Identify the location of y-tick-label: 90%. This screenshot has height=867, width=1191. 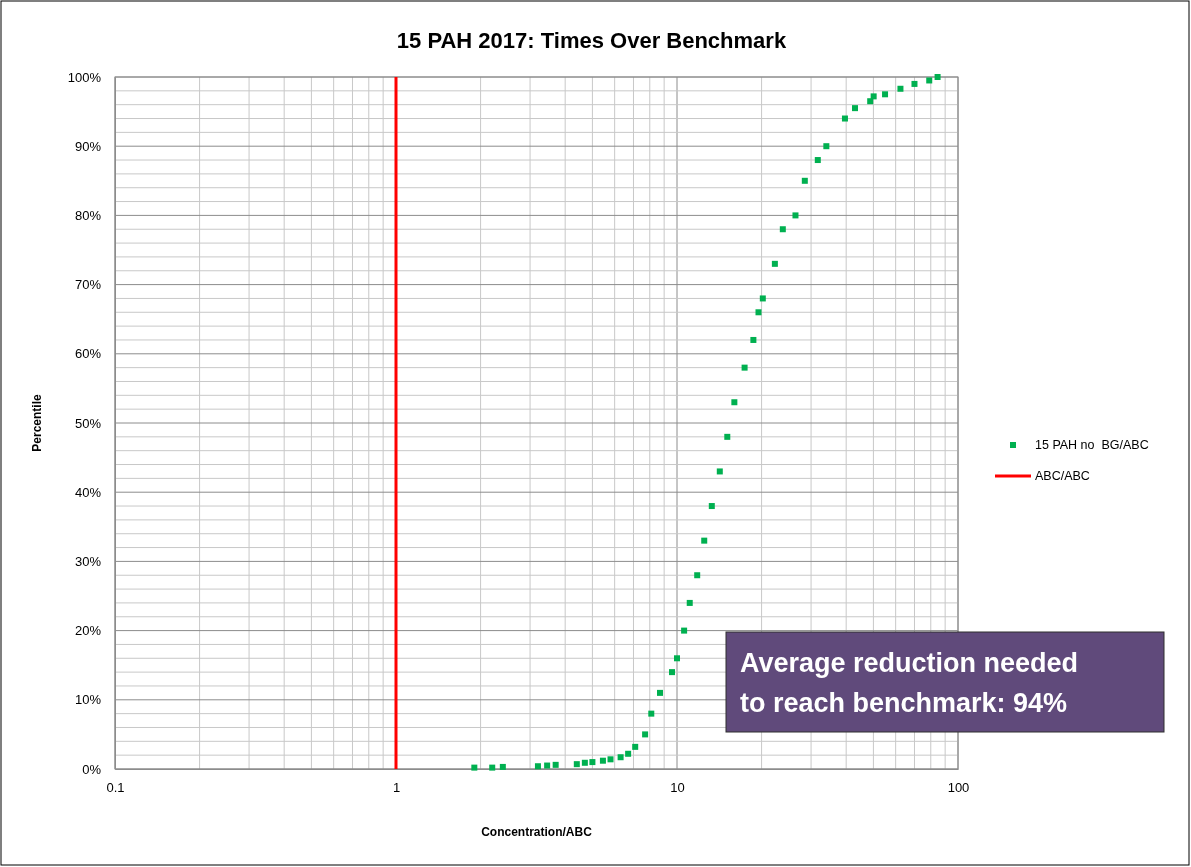
(88, 146).